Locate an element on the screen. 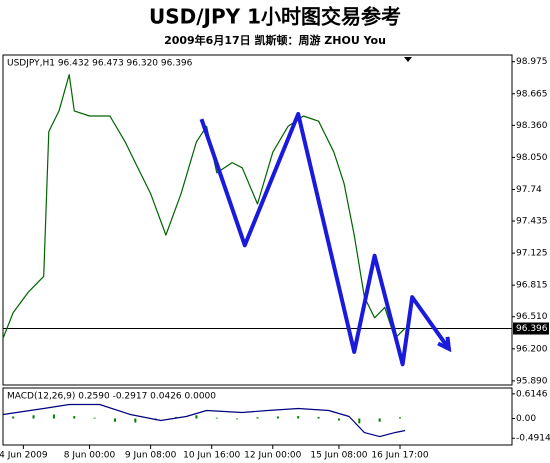 The height and width of the screenshot is (463, 550). y-tick-label: 97.74 is located at coordinates (529, 190).